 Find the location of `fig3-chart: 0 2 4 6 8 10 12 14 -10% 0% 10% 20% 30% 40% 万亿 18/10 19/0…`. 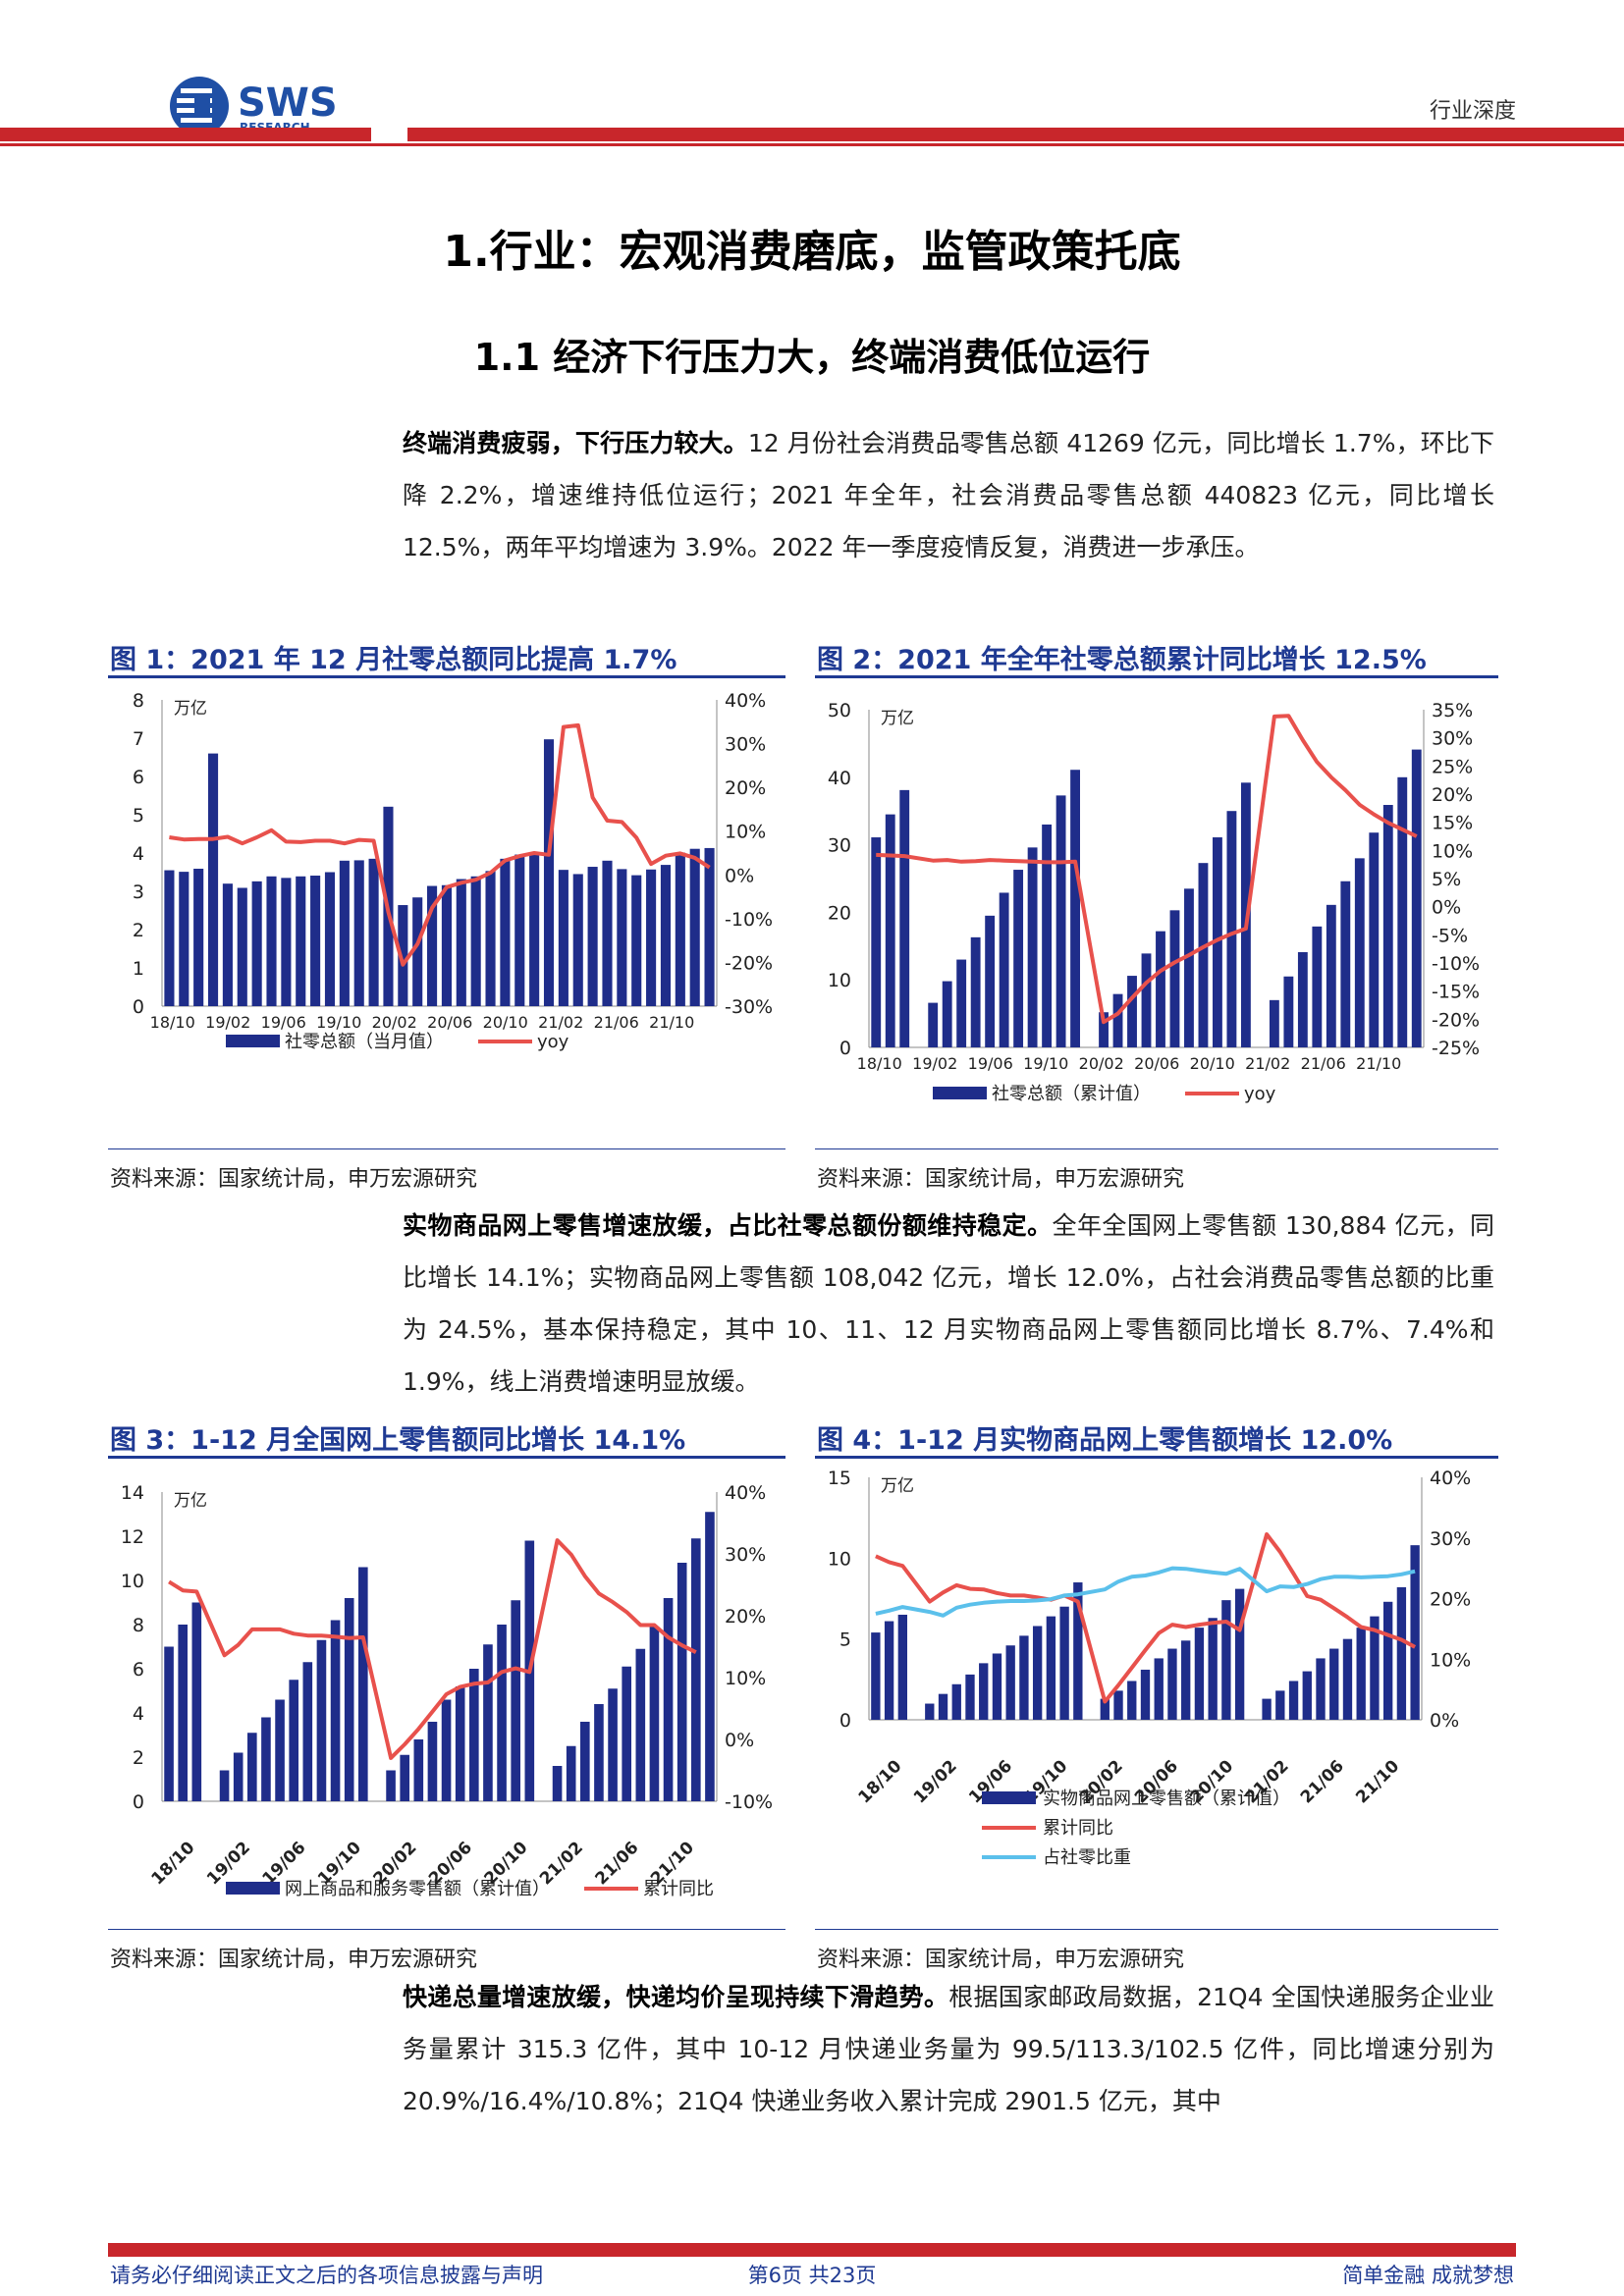

fig3-chart: 0 2 4 6 8 10 12 14 -10% 0% 10% 20% 30% 40% 万亿 18/10 19/0… is located at coordinates (447, 1690).